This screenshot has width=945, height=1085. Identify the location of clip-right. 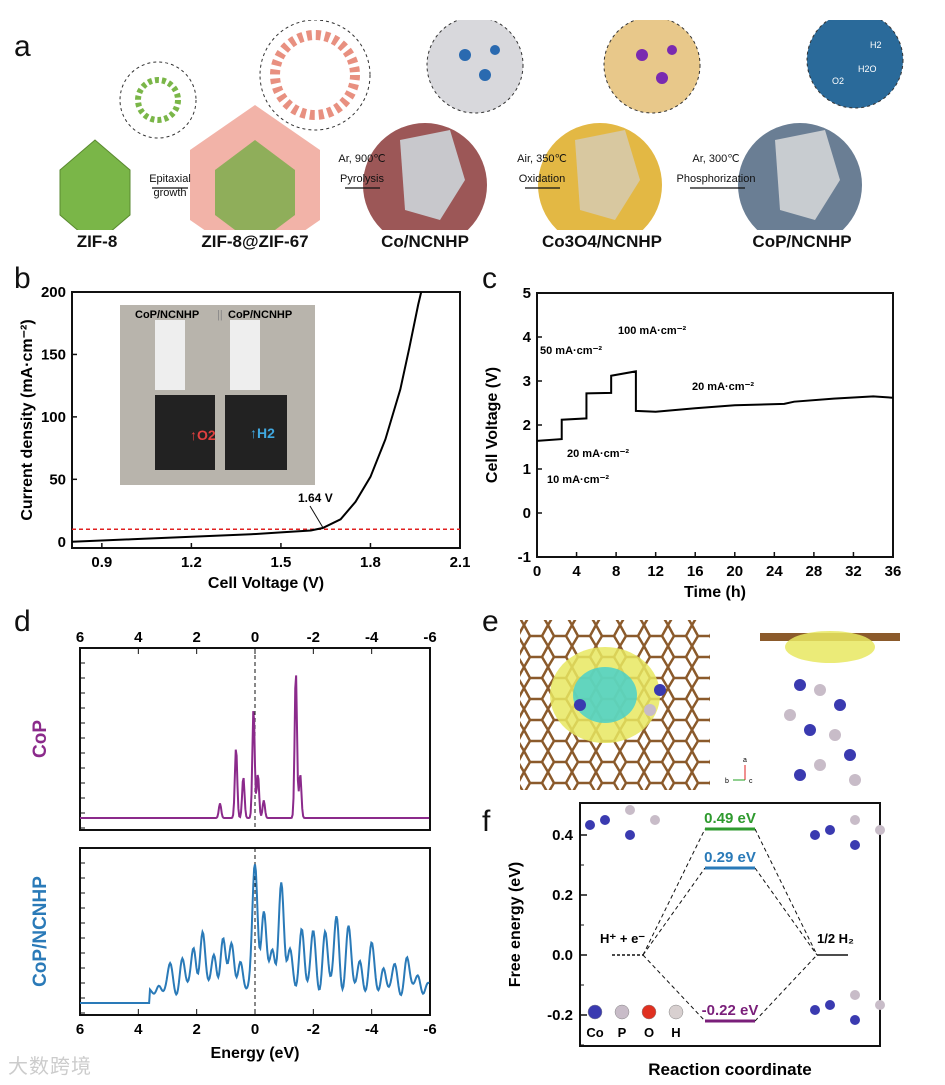
(245, 355).